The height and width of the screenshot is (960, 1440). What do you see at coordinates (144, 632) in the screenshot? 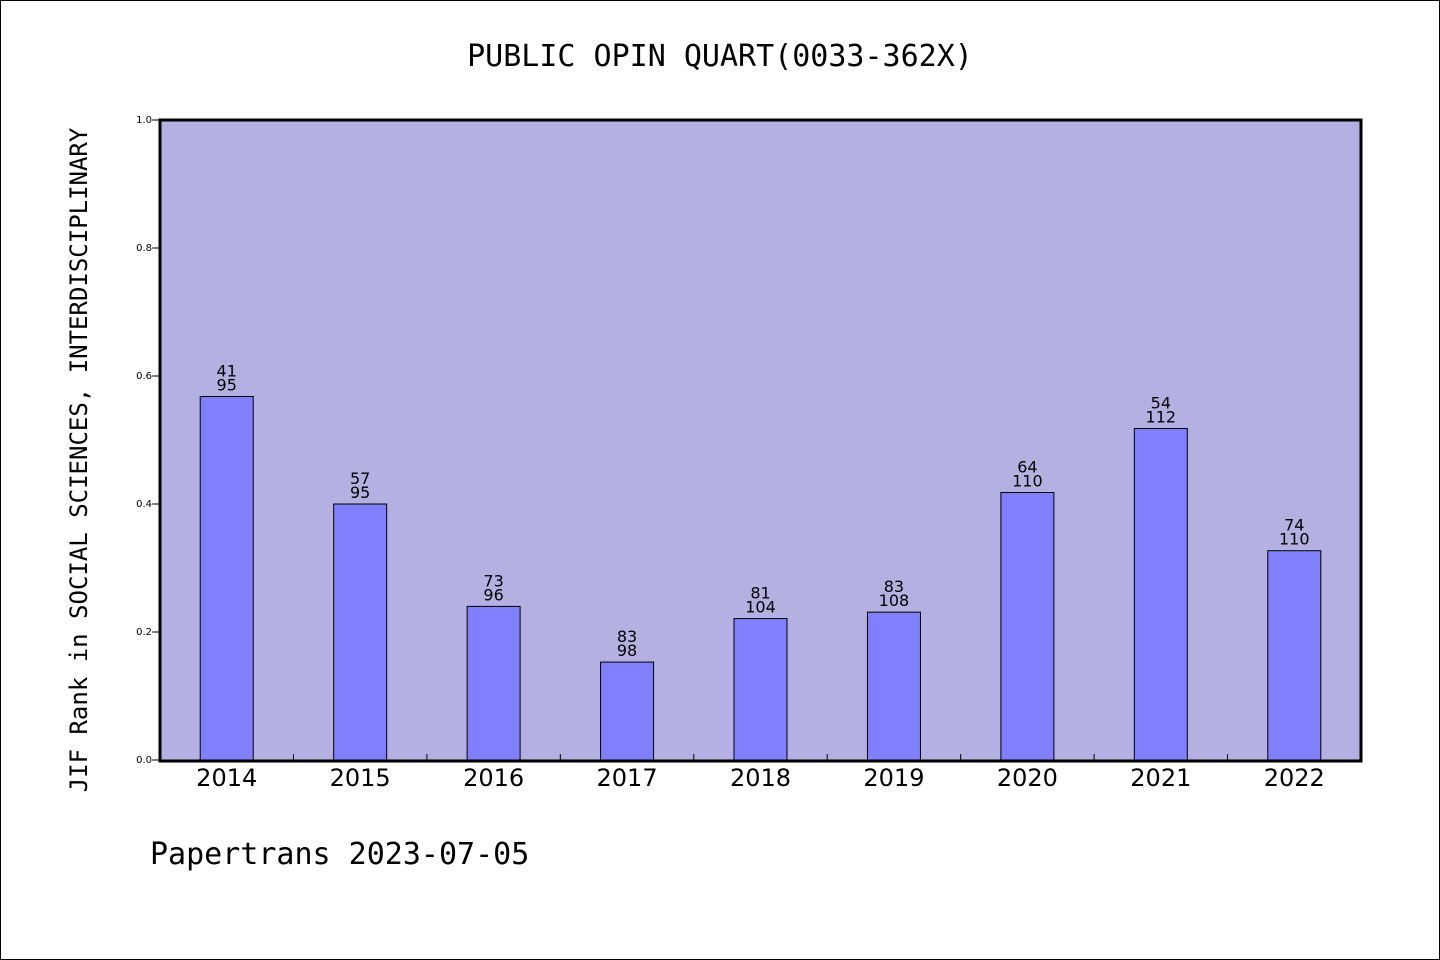
I see `y-tick-label: 0.2` at bounding box center [144, 632].